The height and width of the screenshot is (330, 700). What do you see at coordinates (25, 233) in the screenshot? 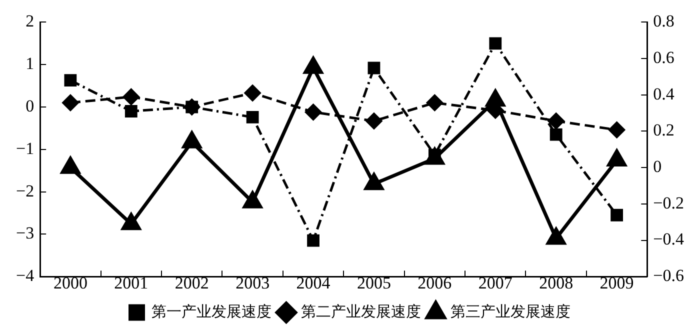
I see `y-tick-label: −3` at bounding box center [25, 233].